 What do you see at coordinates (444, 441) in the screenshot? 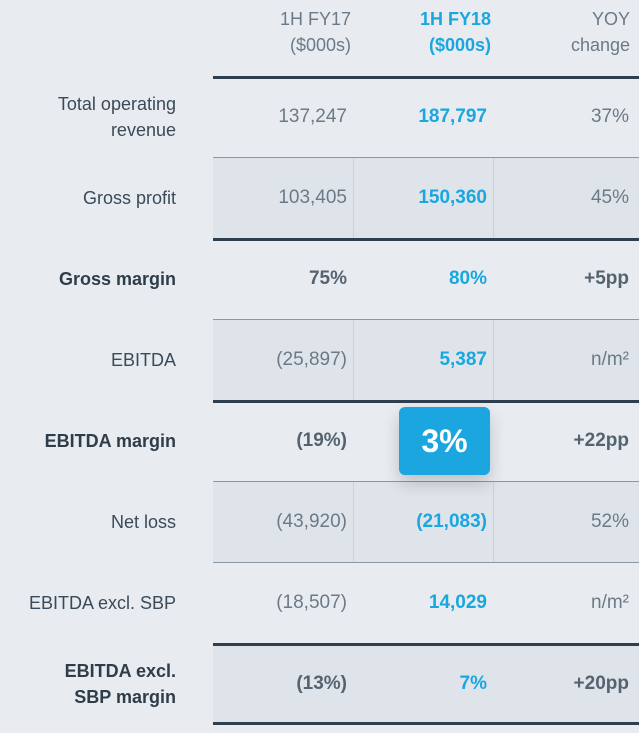
I see `ebitda-margin-highlight-badge: 3%` at bounding box center [444, 441].